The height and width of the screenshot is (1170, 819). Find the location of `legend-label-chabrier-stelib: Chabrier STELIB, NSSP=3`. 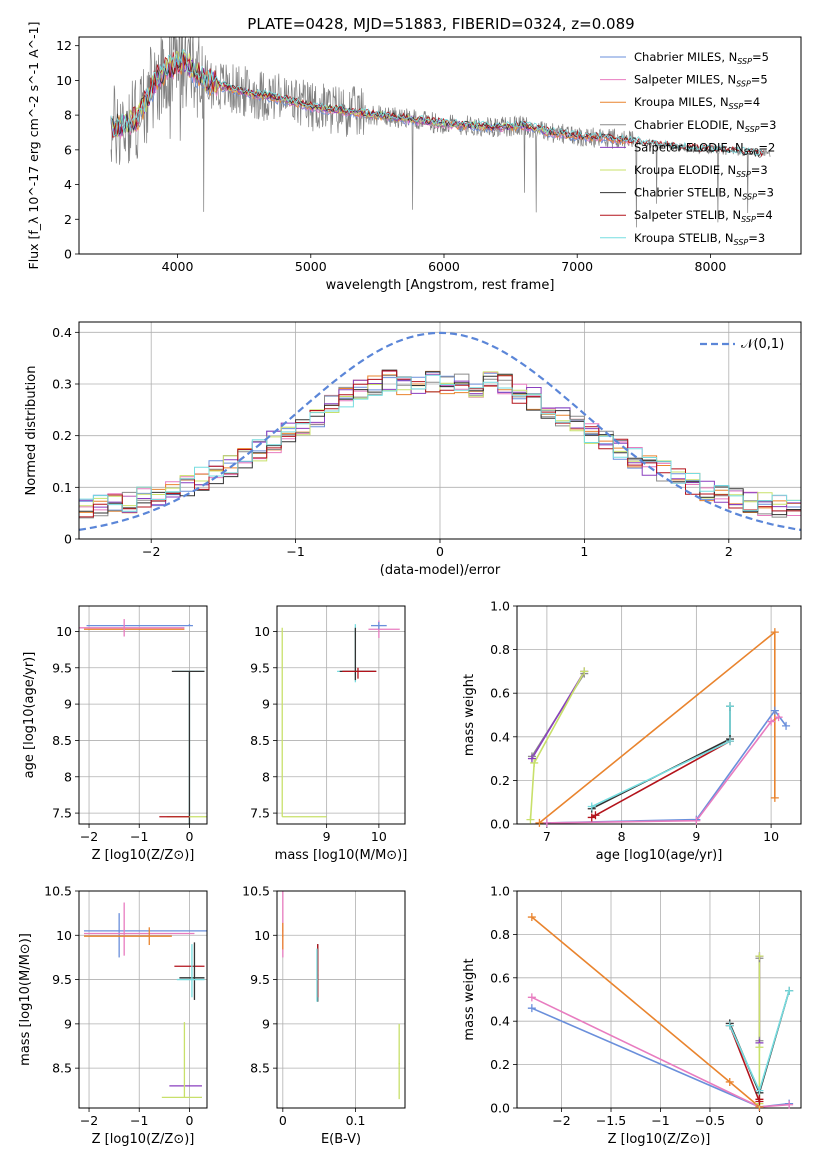

legend-label-chabrier-stelib: Chabrier STELIB, NSSP=3 is located at coordinates (704, 194).